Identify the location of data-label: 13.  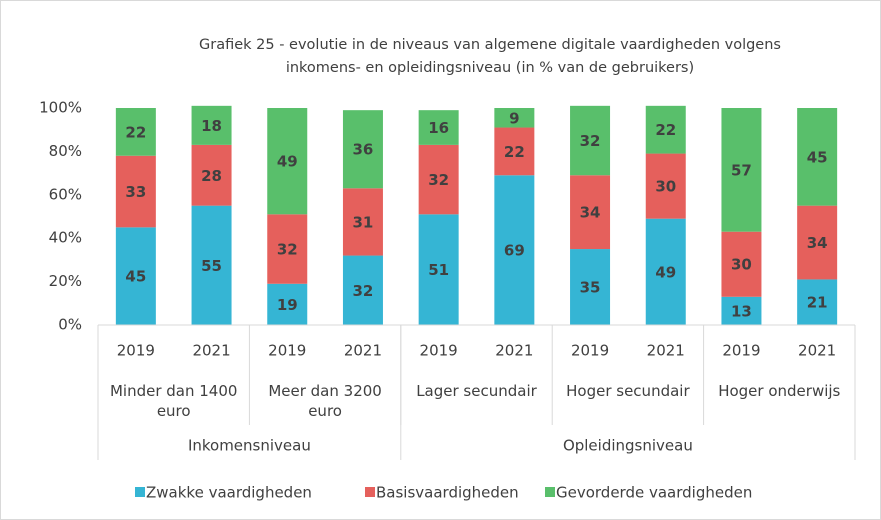
(741, 311).